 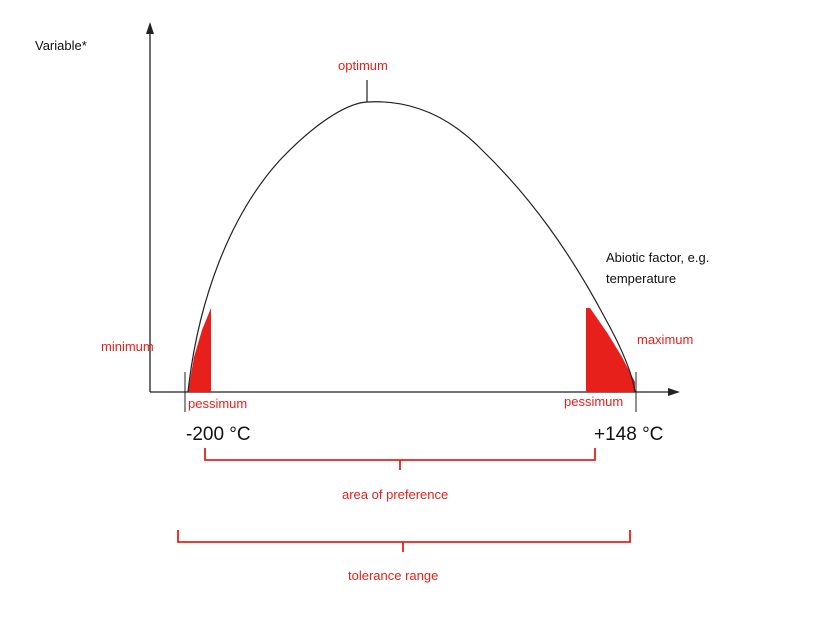 I want to click on pessimum-left-area, so click(x=199, y=350).